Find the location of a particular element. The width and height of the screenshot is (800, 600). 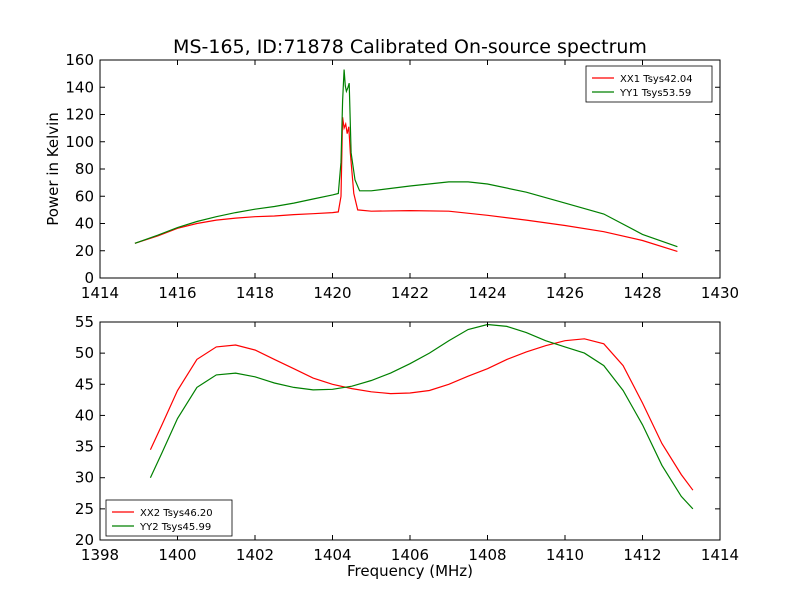

y-tick-label: 30 is located at coordinates (84, 478).